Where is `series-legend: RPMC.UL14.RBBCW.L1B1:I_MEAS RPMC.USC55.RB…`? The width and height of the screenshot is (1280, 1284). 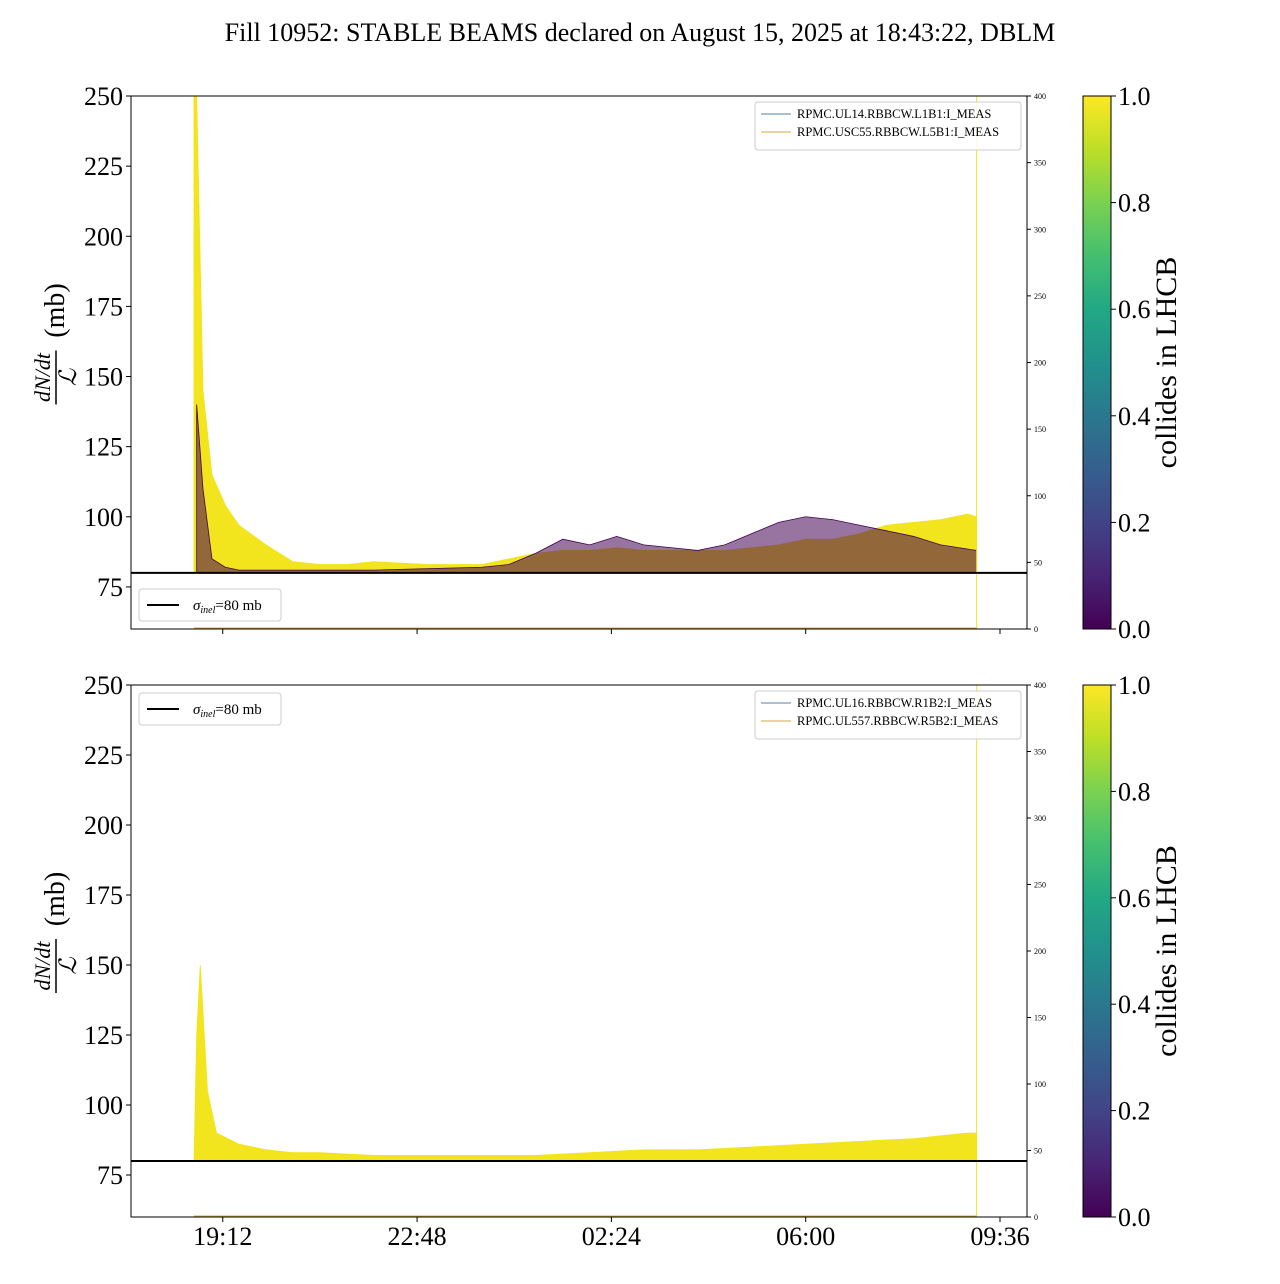
series-legend: RPMC.UL14.RBBCW.L1B1:I_MEAS RPMC.USC55.RB… is located at coordinates (888, 126).